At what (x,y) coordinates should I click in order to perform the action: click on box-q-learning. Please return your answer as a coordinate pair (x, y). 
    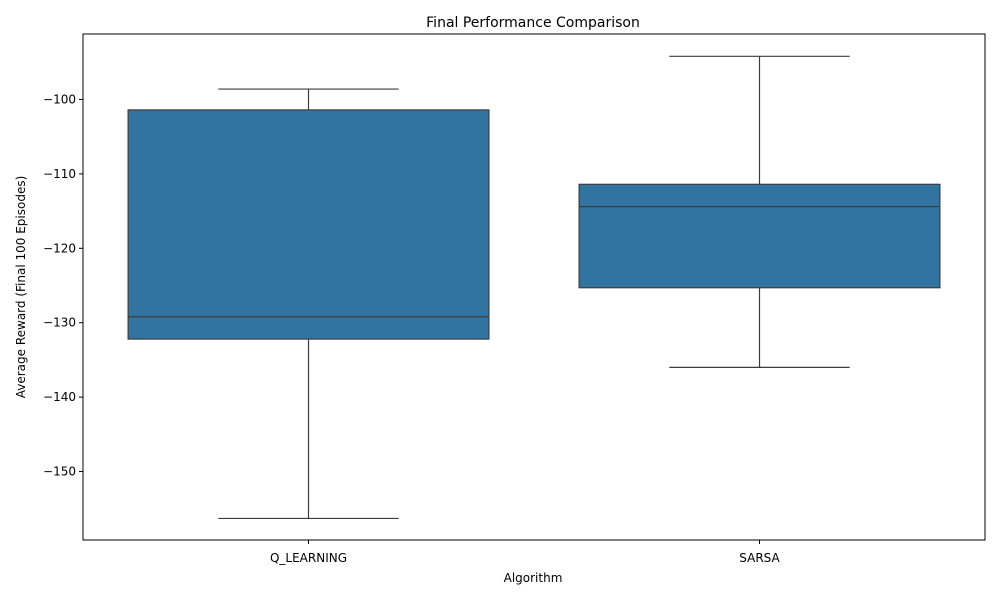
    Looking at the image, I should click on (308, 224).